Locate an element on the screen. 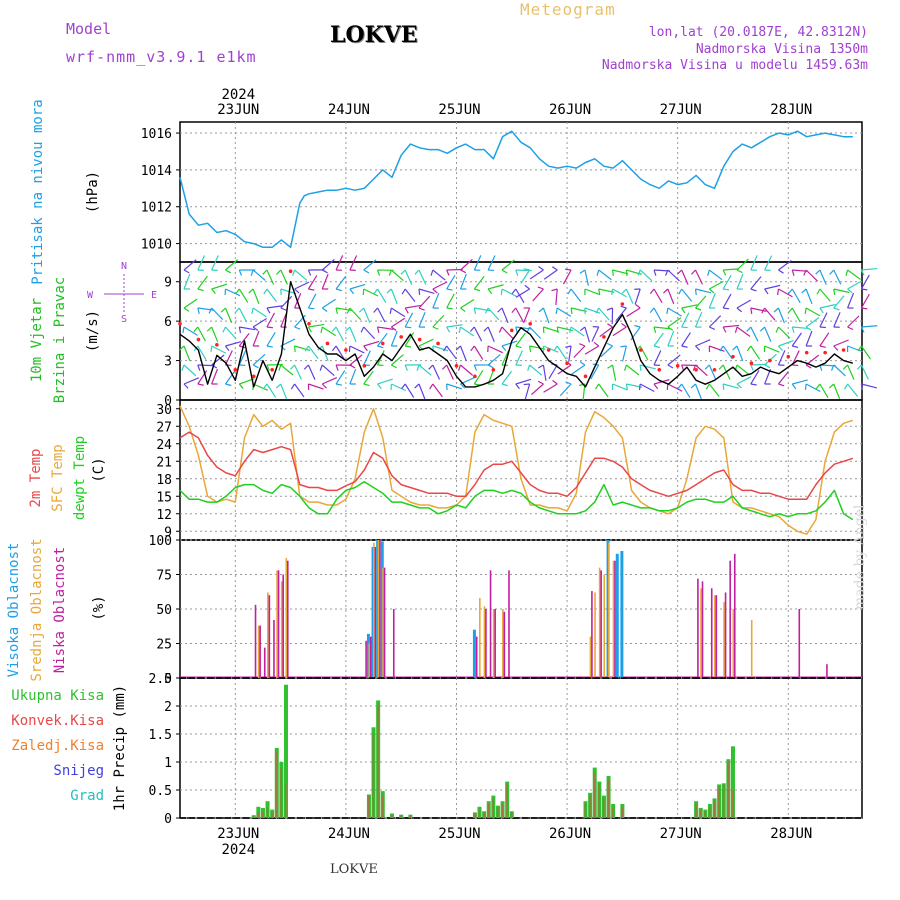 The image size is (900, 900). top-year-label: 2024 is located at coordinates (238, 95).